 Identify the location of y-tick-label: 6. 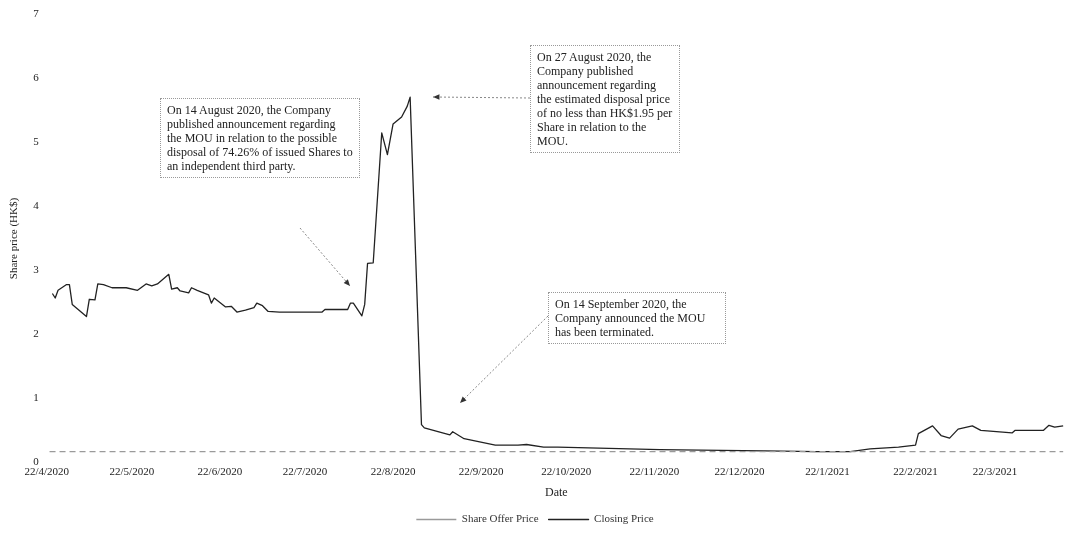
(36, 77).